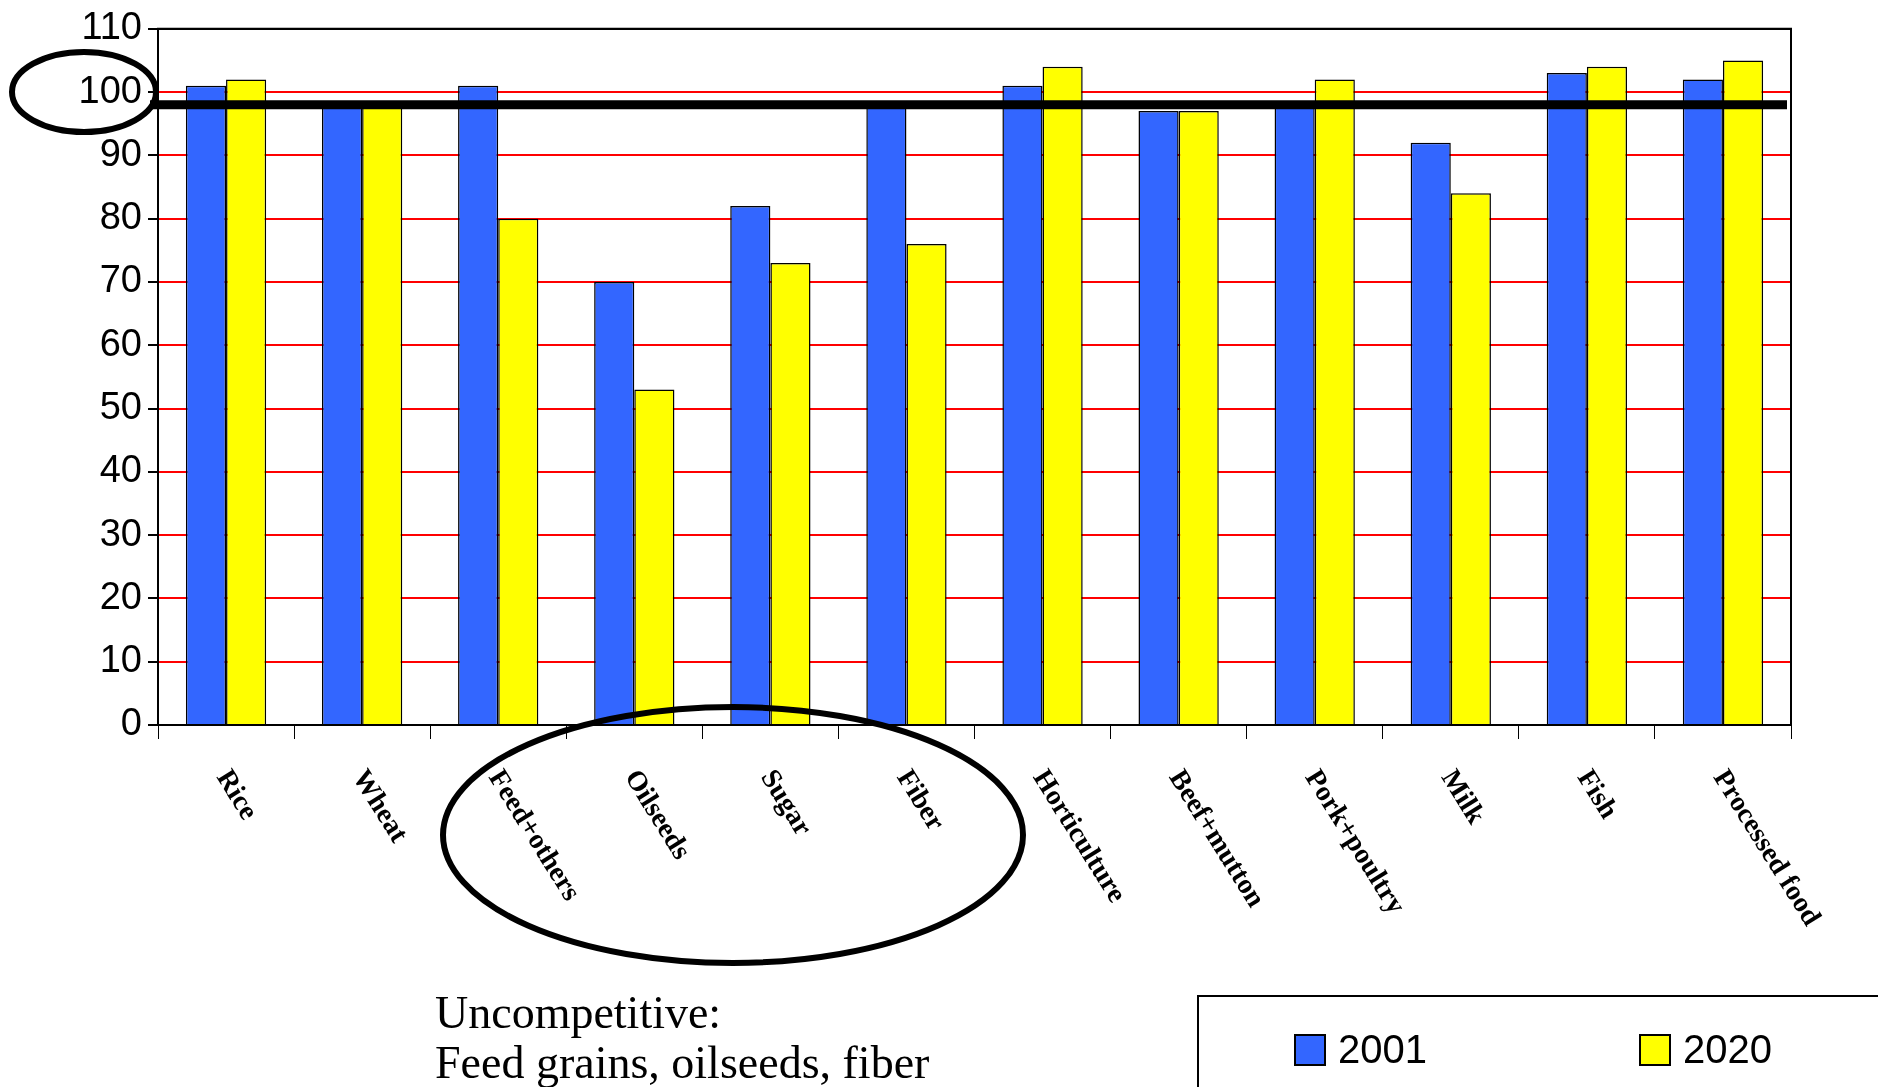  I want to click on y-tick-label: 100, so click(110, 89).